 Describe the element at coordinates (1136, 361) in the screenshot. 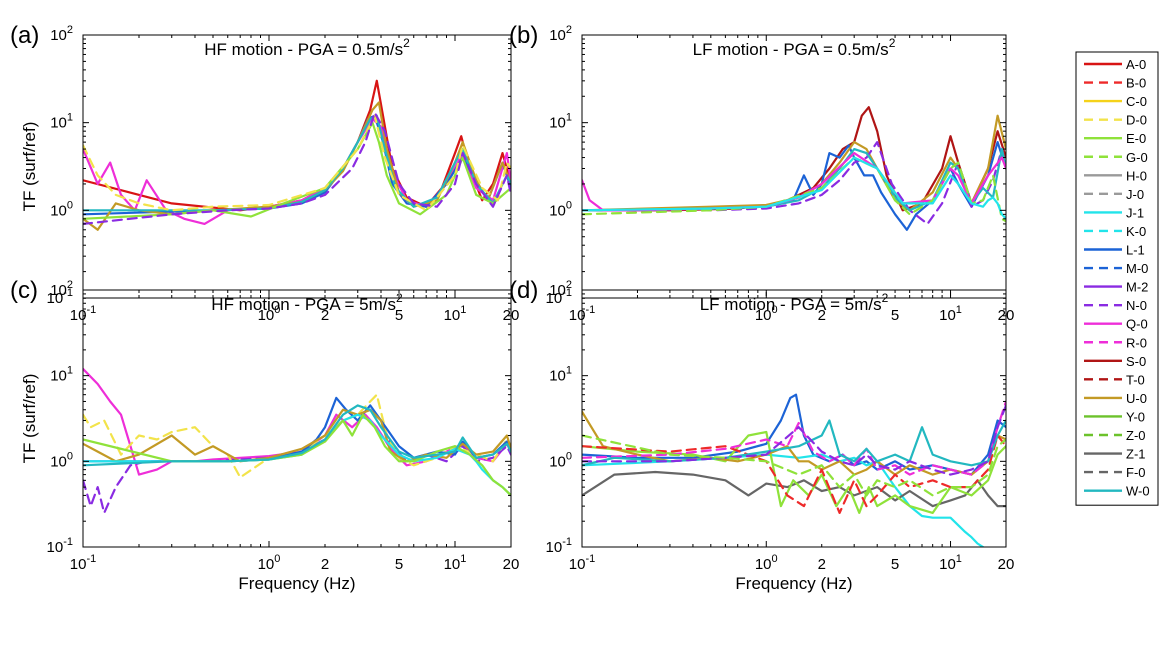

I see `legend-label: S-0` at that location.